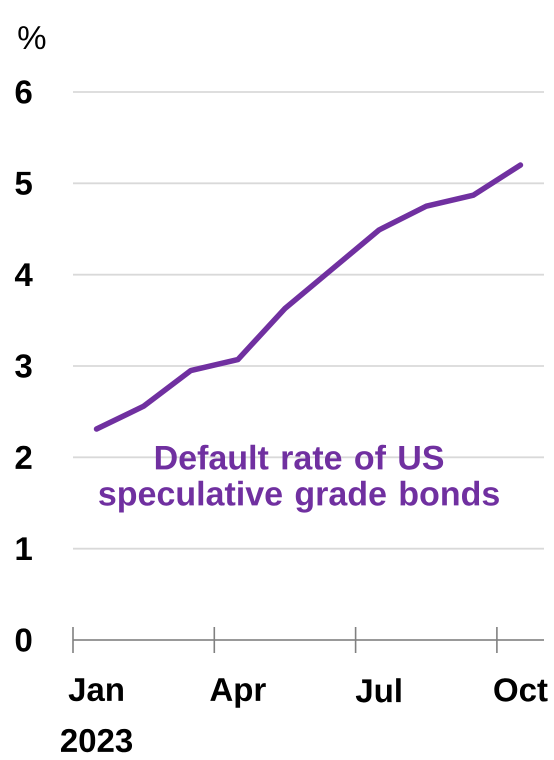  I want to click on y-tick-label: 3, so click(23, 366).